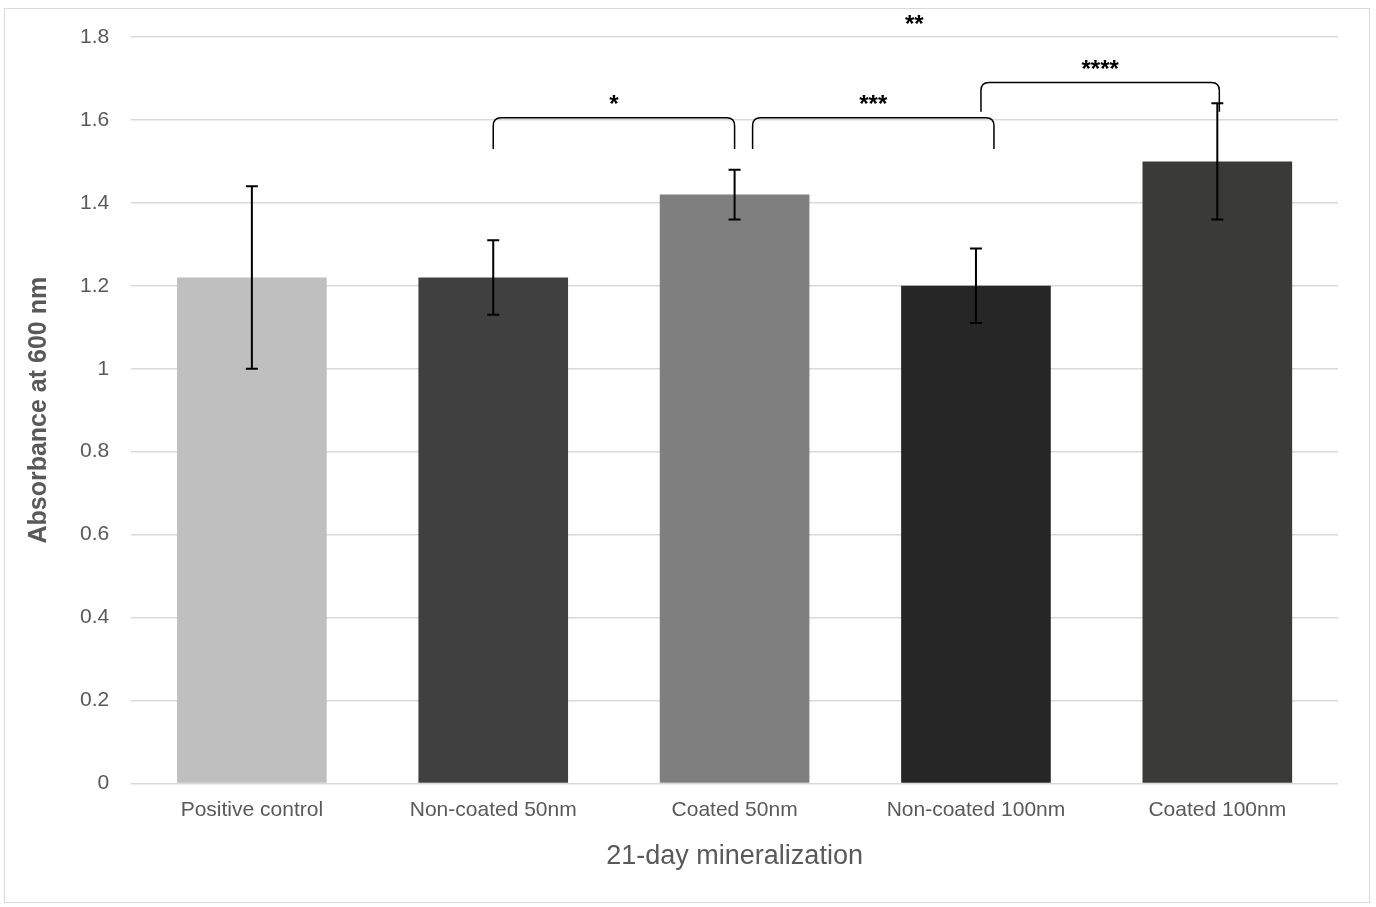 The image size is (1376, 907). What do you see at coordinates (94, 533) in the screenshot?
I see `y-tick-label: 0.6` at bounding box center [94, 533].